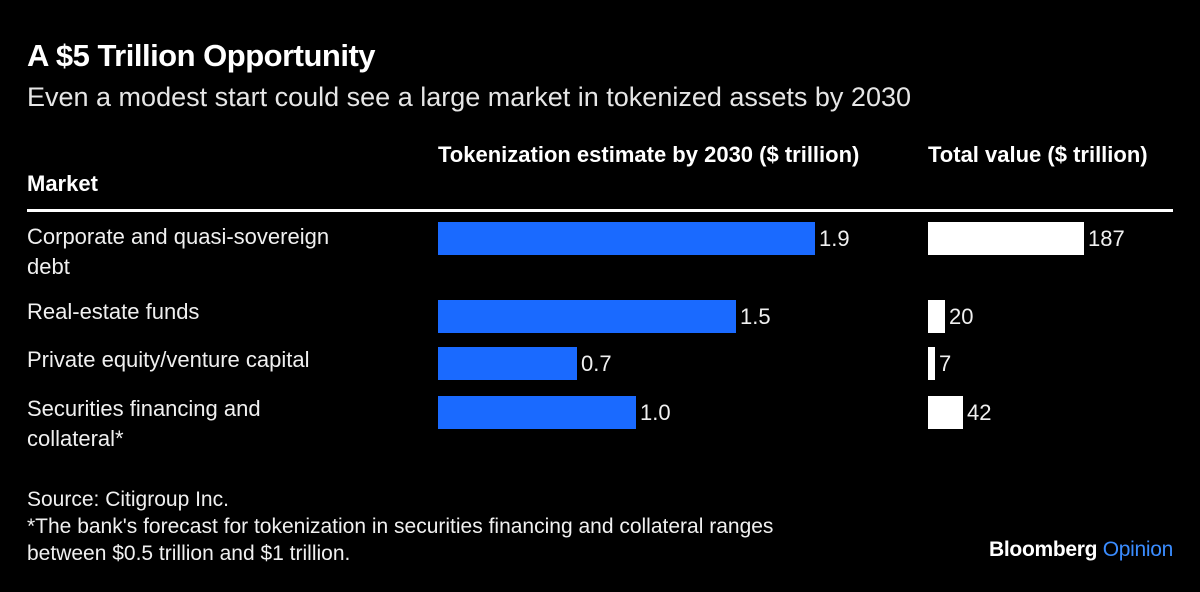  Describe the element at coordinates (755, 316) in the screenshot. I see `token-value-label: 1.5` at that location.